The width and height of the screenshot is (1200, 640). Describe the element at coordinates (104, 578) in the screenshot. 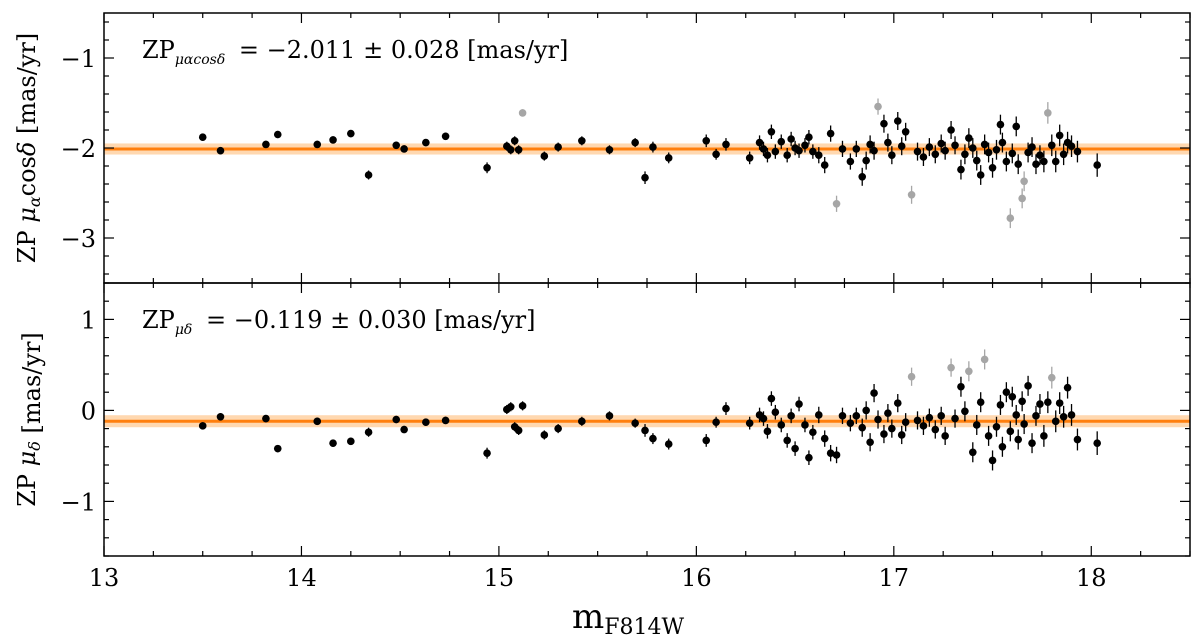

I see `x-tick-label: 13` at that location.